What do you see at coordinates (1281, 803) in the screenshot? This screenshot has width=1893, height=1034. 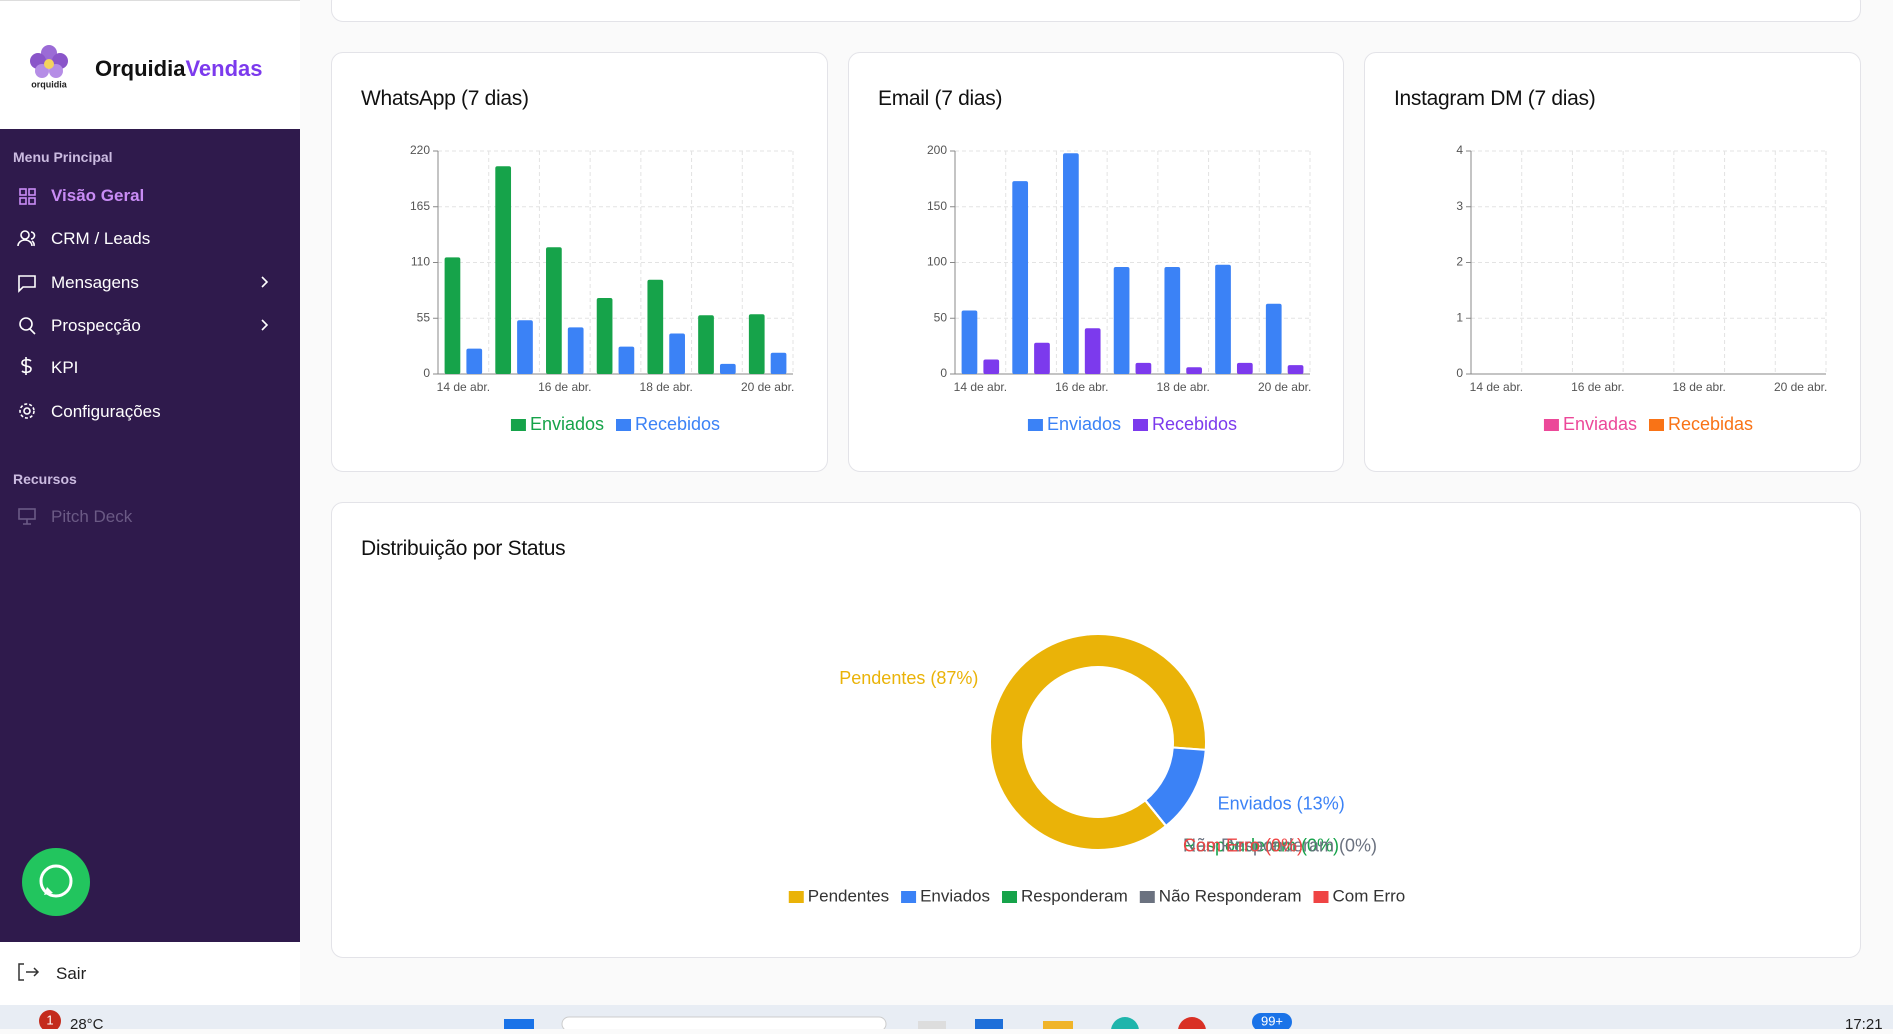 I see `slice-label: Enviados (13%)` at bounding box center [1281, 803].